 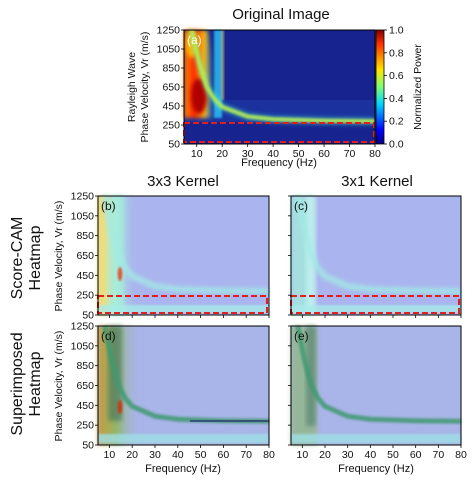 I want to click on row-label-superimposed-line1: Superimposed, so click(x=17, y=383).